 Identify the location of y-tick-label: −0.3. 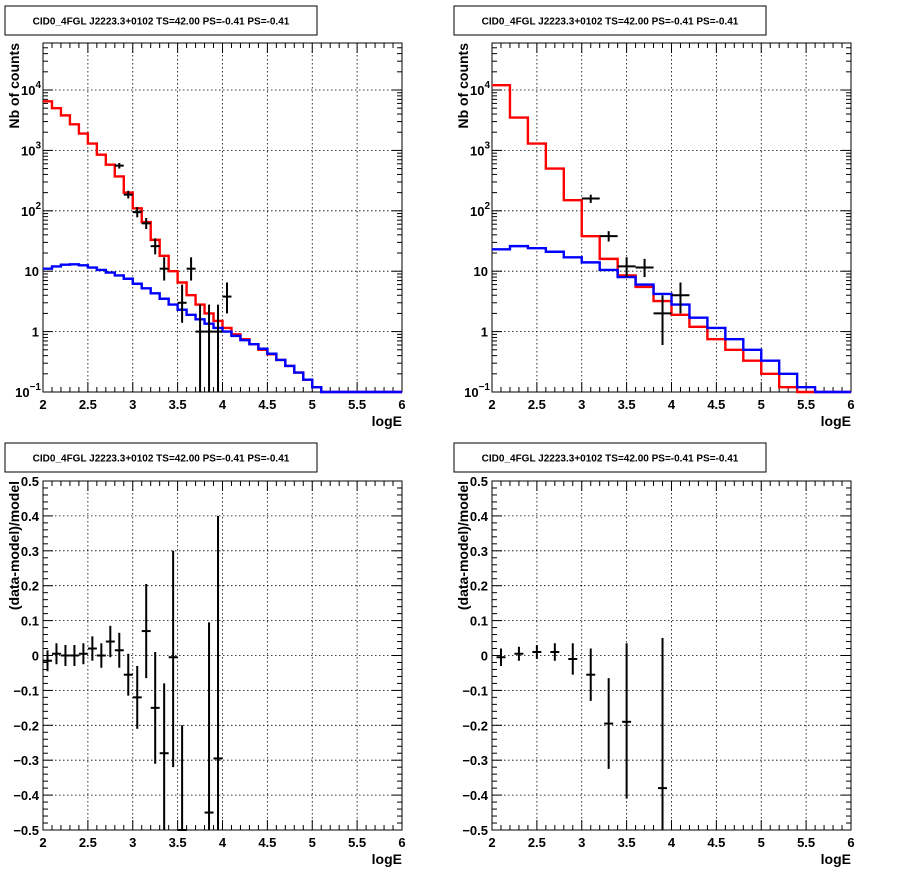
(26, 760).